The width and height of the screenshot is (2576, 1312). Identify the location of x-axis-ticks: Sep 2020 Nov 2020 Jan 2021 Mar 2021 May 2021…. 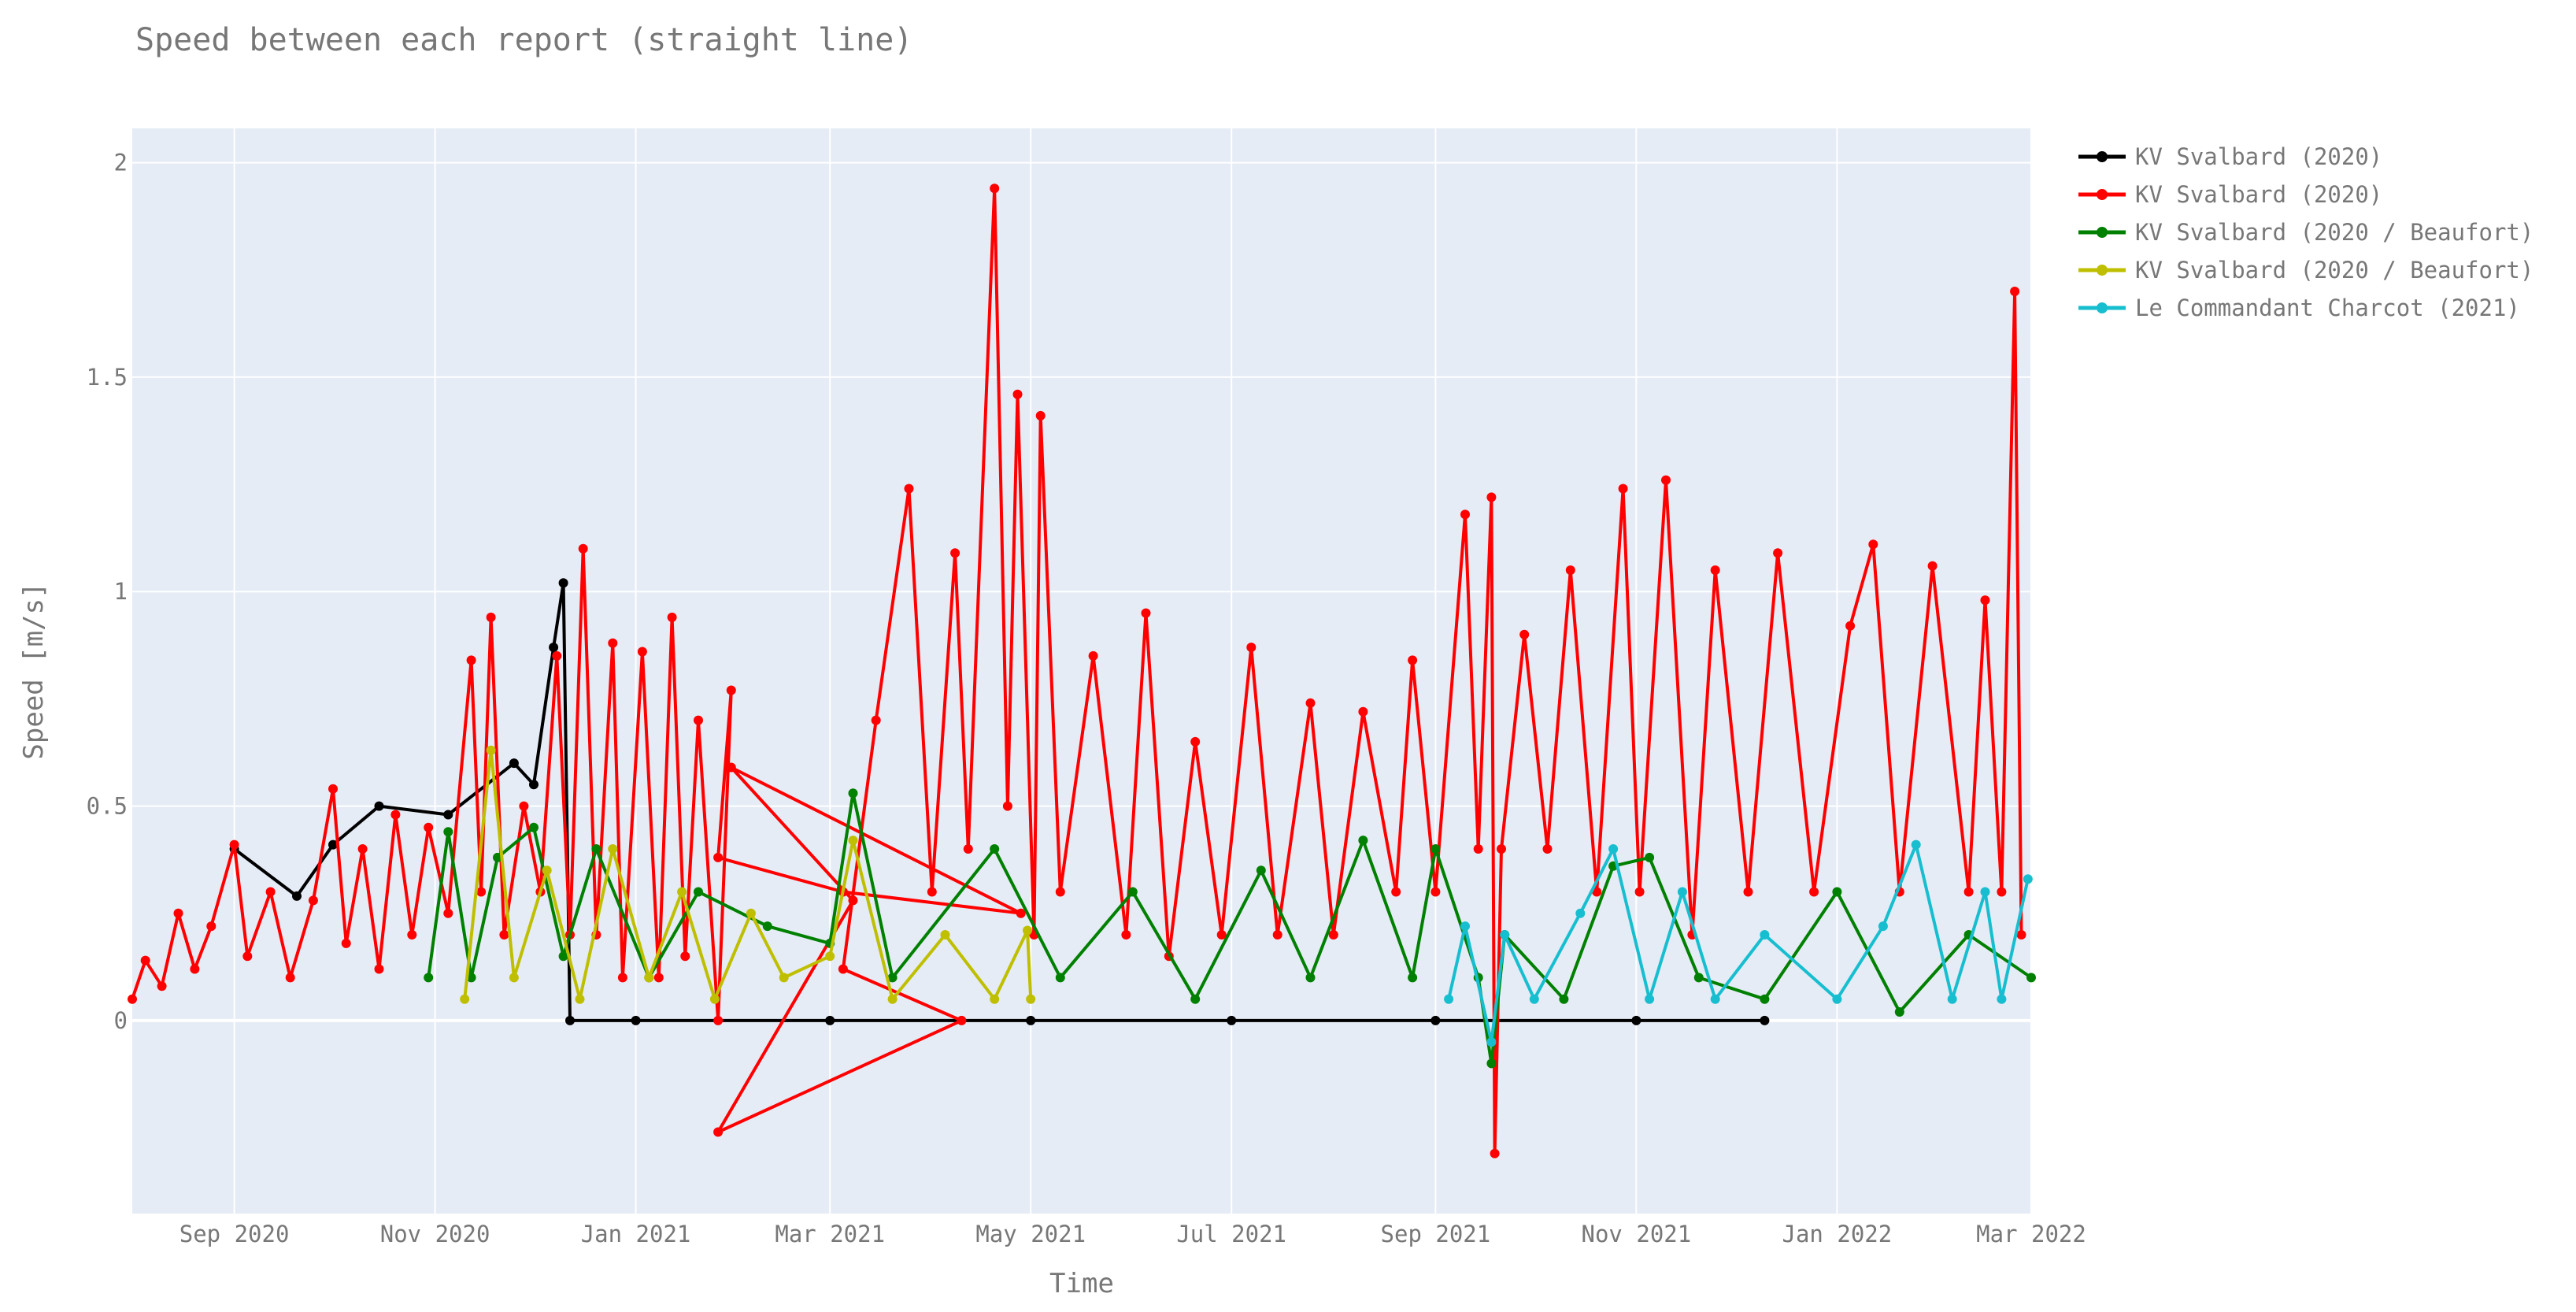
(1133, 1234).